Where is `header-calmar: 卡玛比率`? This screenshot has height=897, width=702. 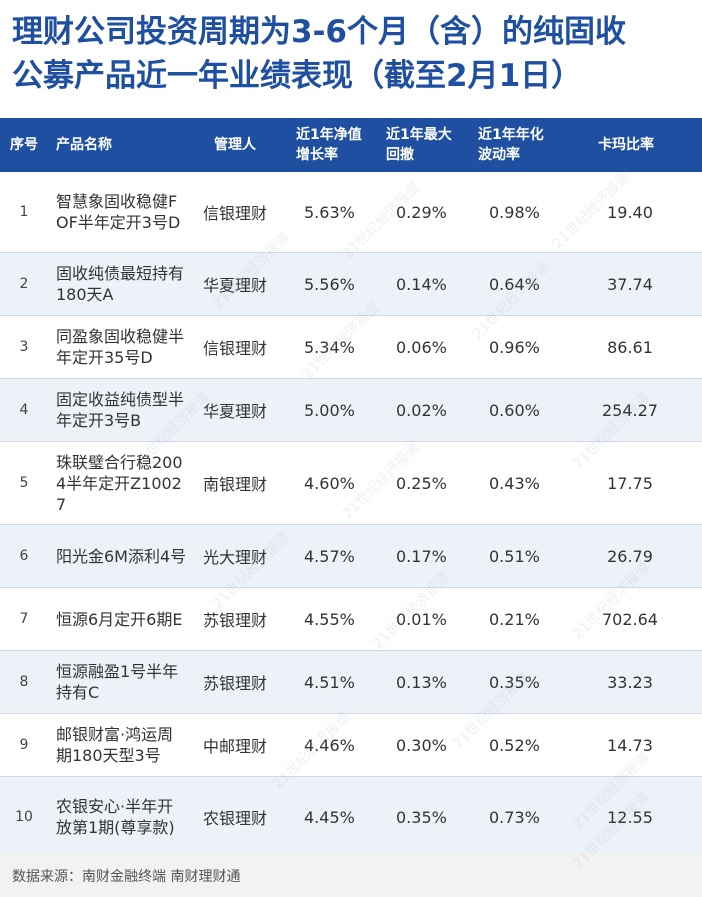 header-calmar: 卡玛比率 is located at coordinates (626, 145).